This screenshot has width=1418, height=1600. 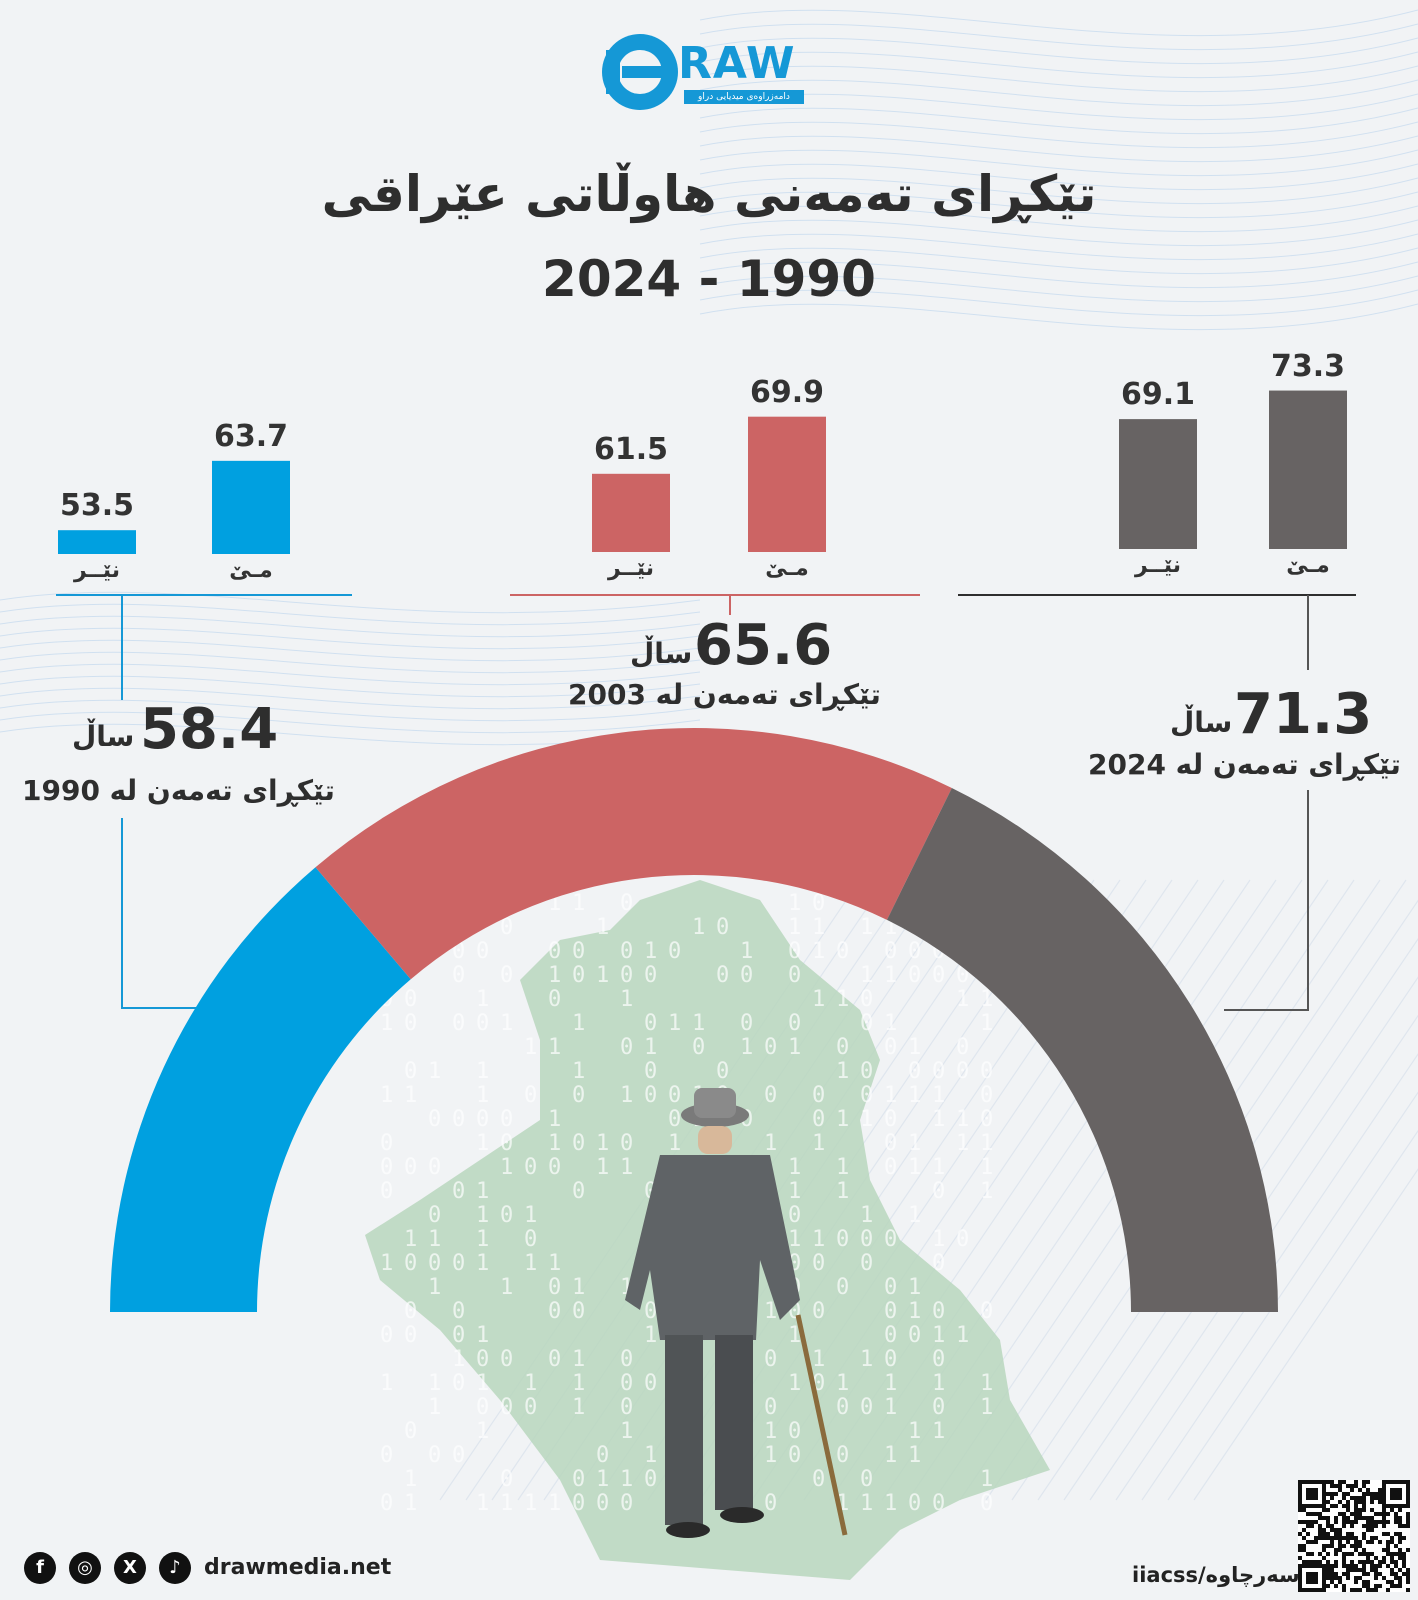 I want to click on average-caption-2003: تێکڕای تەمەن لە 2003, so click(x=724, y=694).